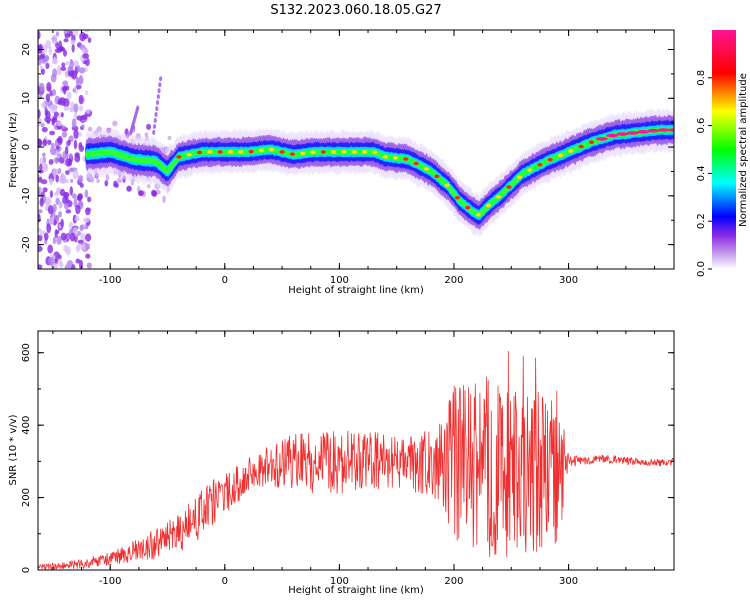 Image resolution: width=750 pixels, height=600 pixels. What do you see at coordinates (356, 290) in the screenshot?
I see `spectrogram-xlabel: Height of straight line (km)` at bounding box center [356, 290].